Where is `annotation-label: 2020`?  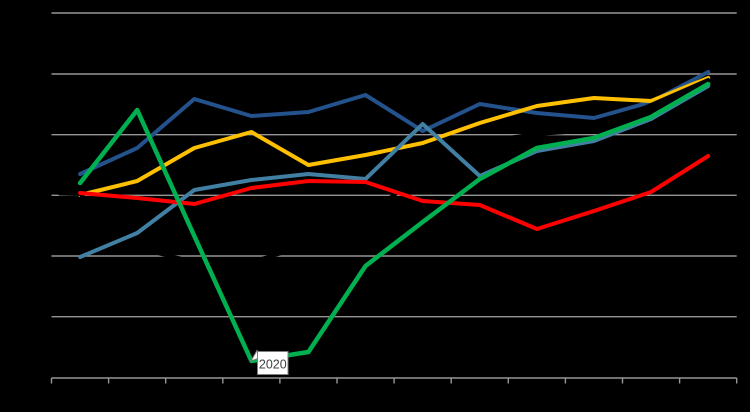 annotation-label: 2020 is located at coordinates (273, 365).